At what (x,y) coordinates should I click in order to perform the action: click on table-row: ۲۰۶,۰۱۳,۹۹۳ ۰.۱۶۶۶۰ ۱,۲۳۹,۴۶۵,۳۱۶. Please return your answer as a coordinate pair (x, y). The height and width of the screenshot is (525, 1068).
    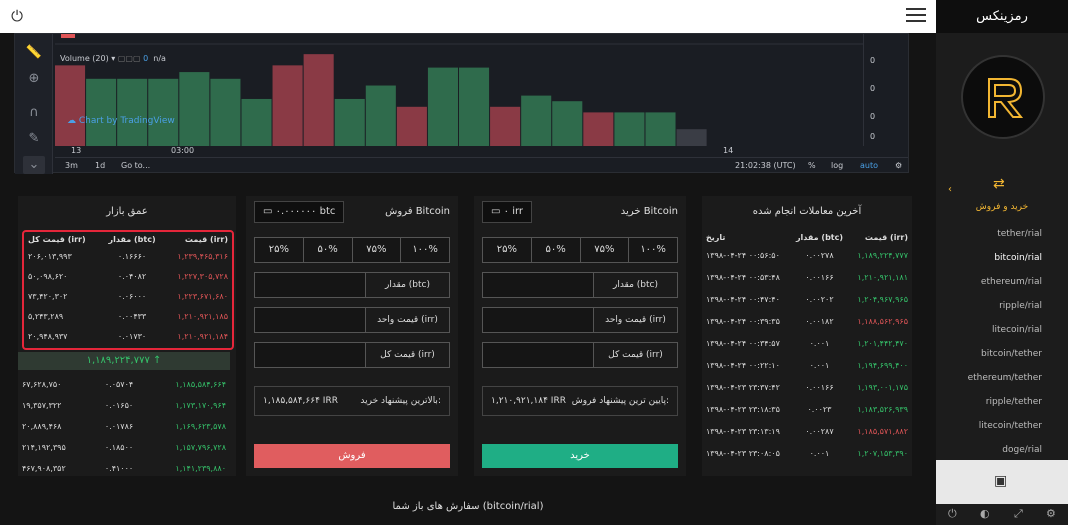
    Looking at the image, I should click on (128, 256).